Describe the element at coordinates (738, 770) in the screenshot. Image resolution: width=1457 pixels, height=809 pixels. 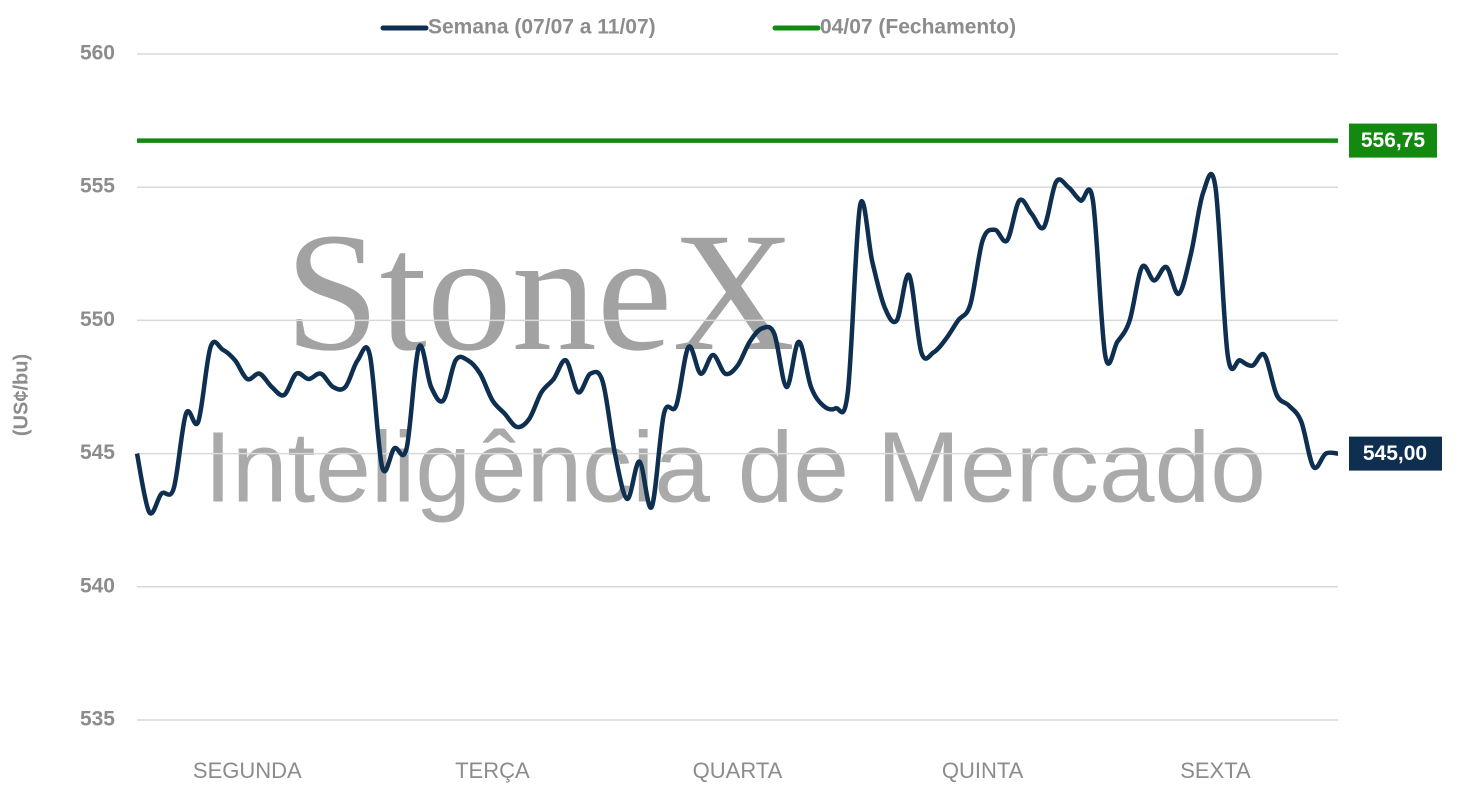
I see `x-tick-label: QUARTA` at that location.